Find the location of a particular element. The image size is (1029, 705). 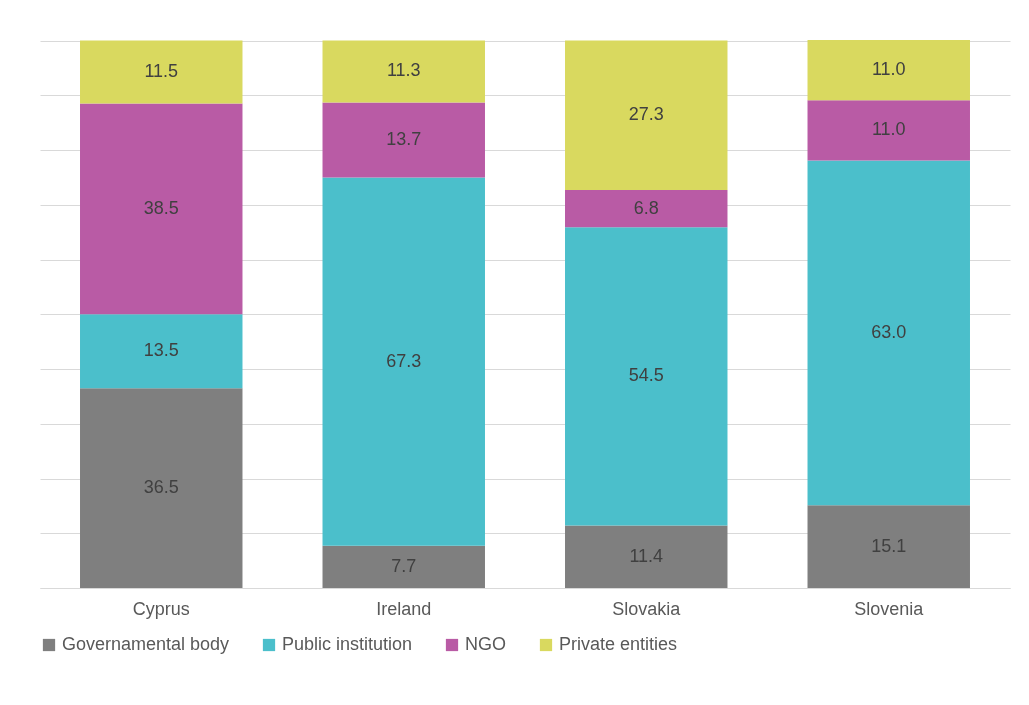

data-label: 67.3 is located at coordinates (404, 360).